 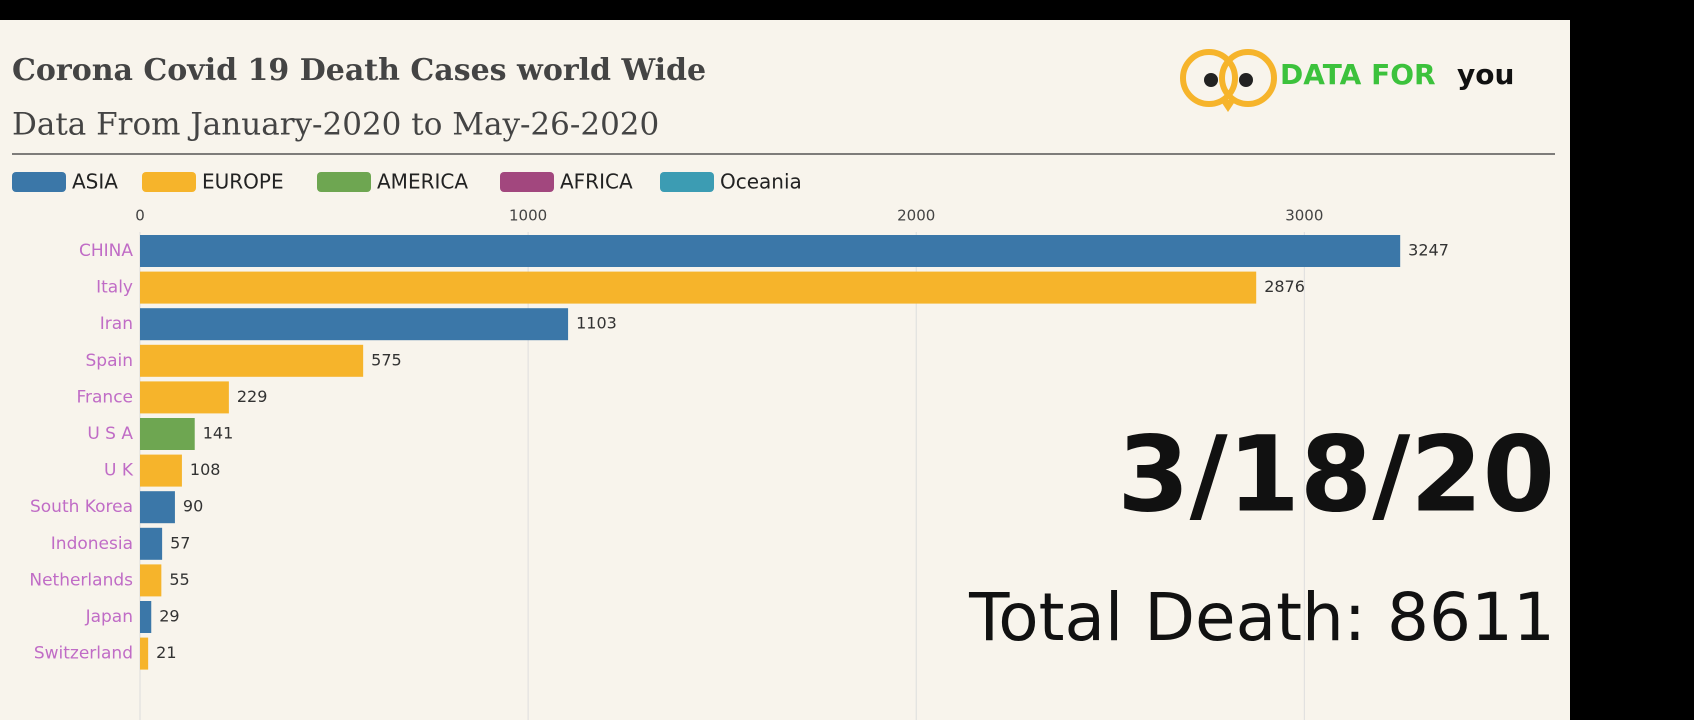 What do you see at coordinates (1228, 106) in the screenshot?
I see `logo-beak` at bounding box center [1228, 106].